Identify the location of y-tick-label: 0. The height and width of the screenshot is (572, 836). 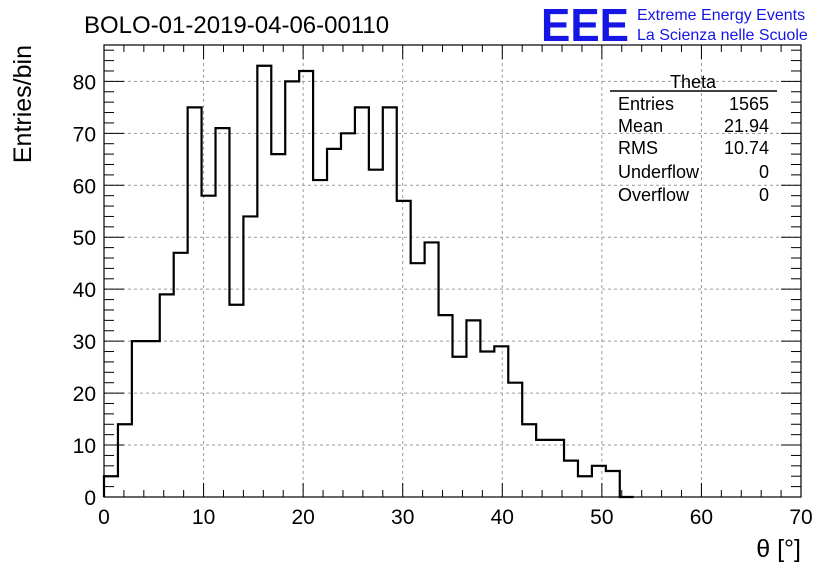
(90, 498).